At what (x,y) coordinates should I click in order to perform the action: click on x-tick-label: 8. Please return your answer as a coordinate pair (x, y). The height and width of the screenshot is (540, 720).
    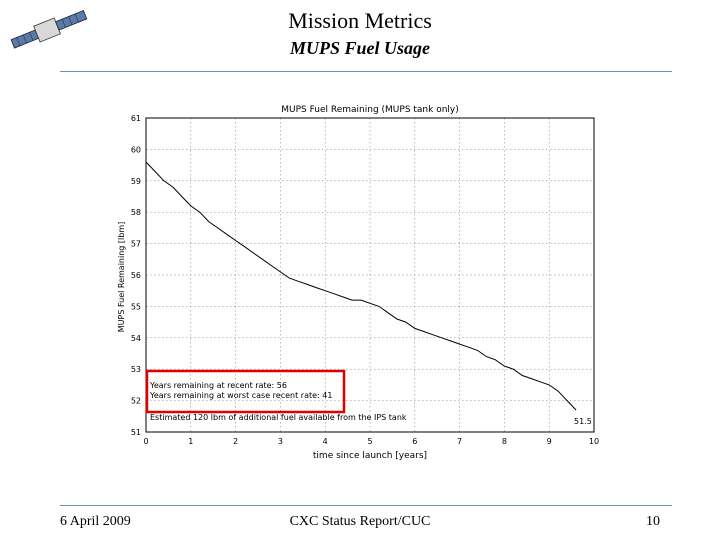
    Looking at the image, I should click on (504, 441).